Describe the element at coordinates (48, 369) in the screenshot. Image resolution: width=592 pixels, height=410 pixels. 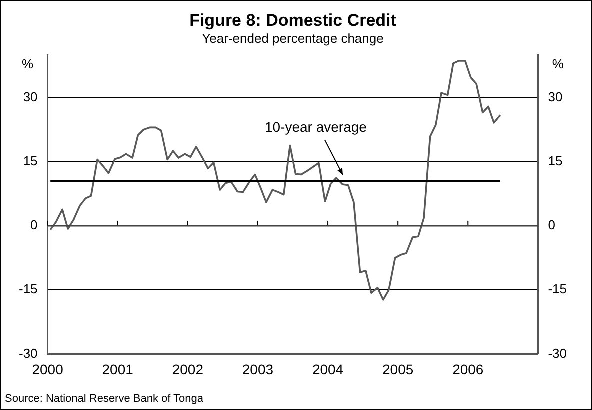
I see `x-tick-label: 2000` at that location.